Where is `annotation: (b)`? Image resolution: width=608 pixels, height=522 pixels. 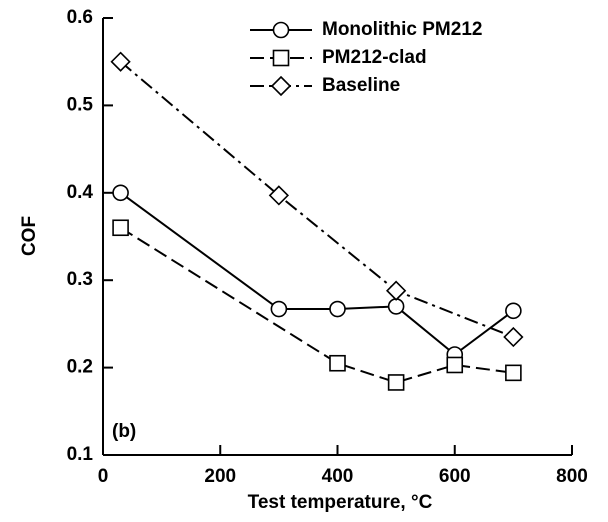
annotation: (b) is located at coordinates (124, 431).